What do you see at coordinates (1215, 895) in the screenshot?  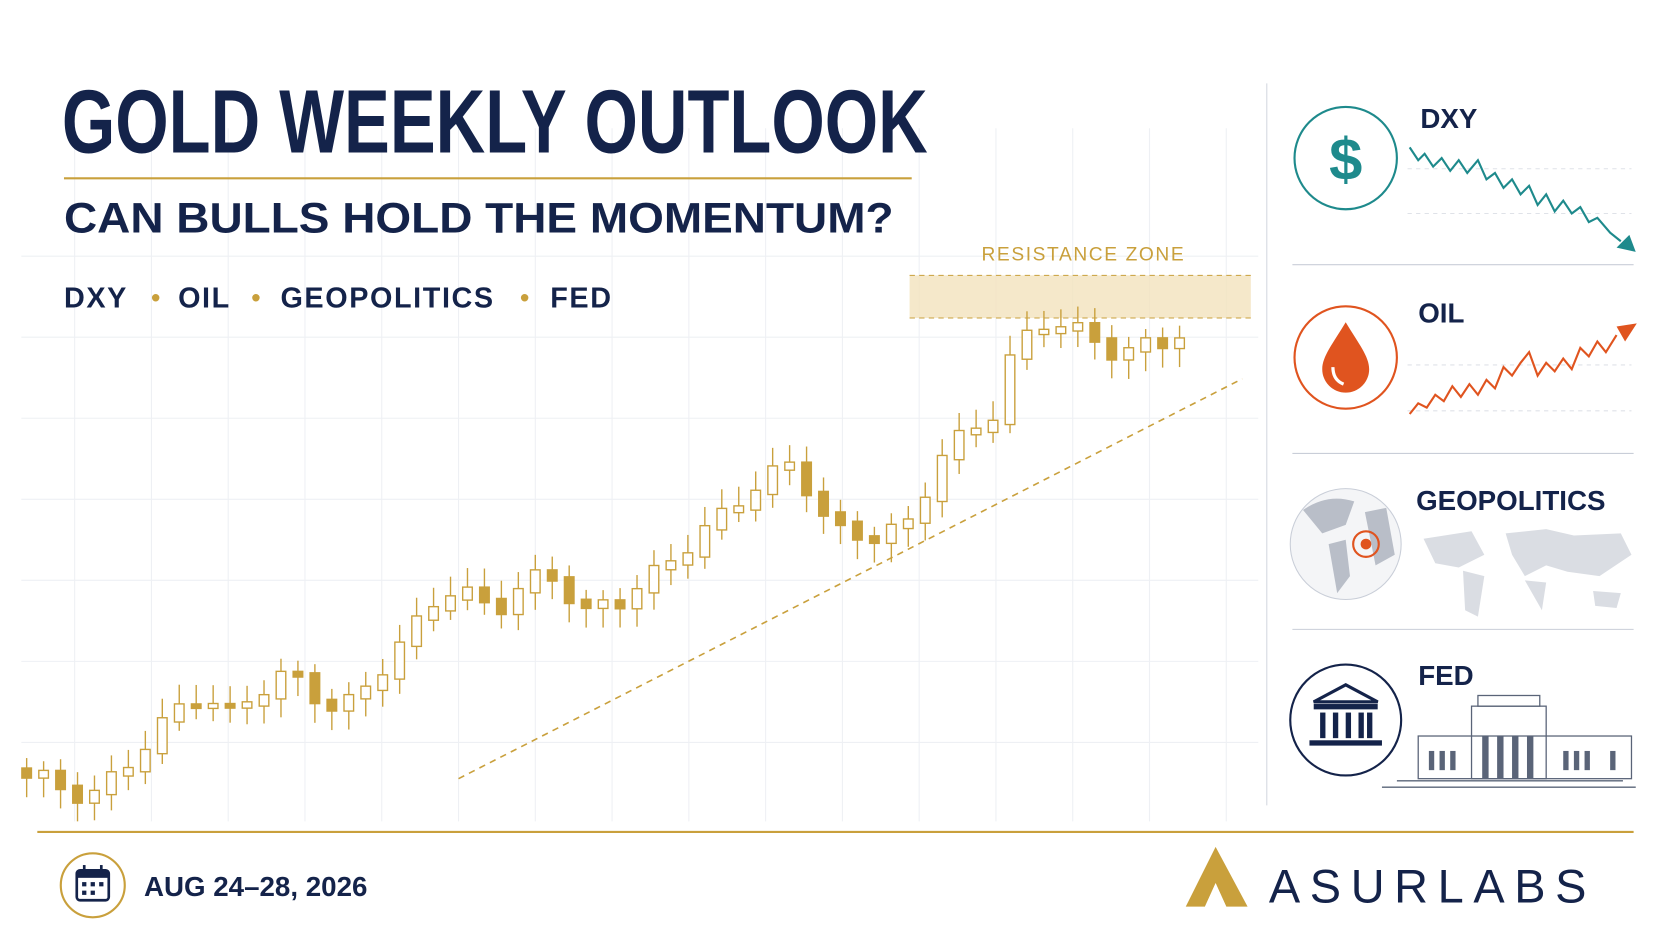 I see `logo-cut` at bounding box center [1215, 895].